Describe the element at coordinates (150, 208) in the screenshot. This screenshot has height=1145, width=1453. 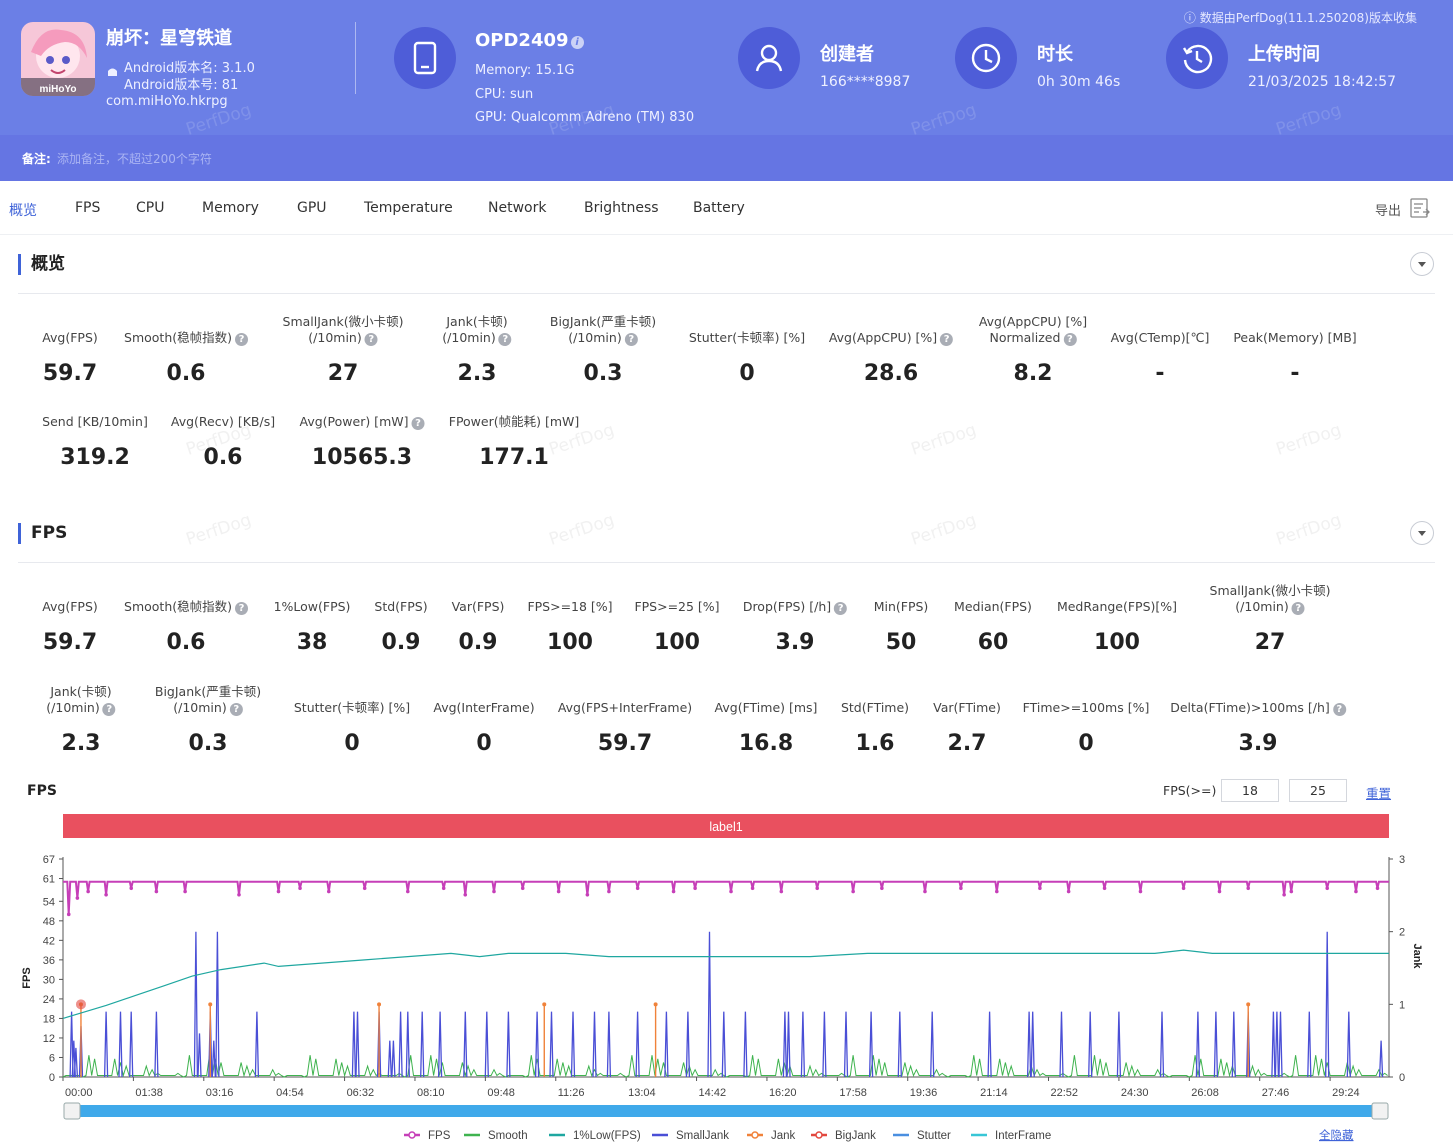
I see `tab-cpu: CPU` at that location.